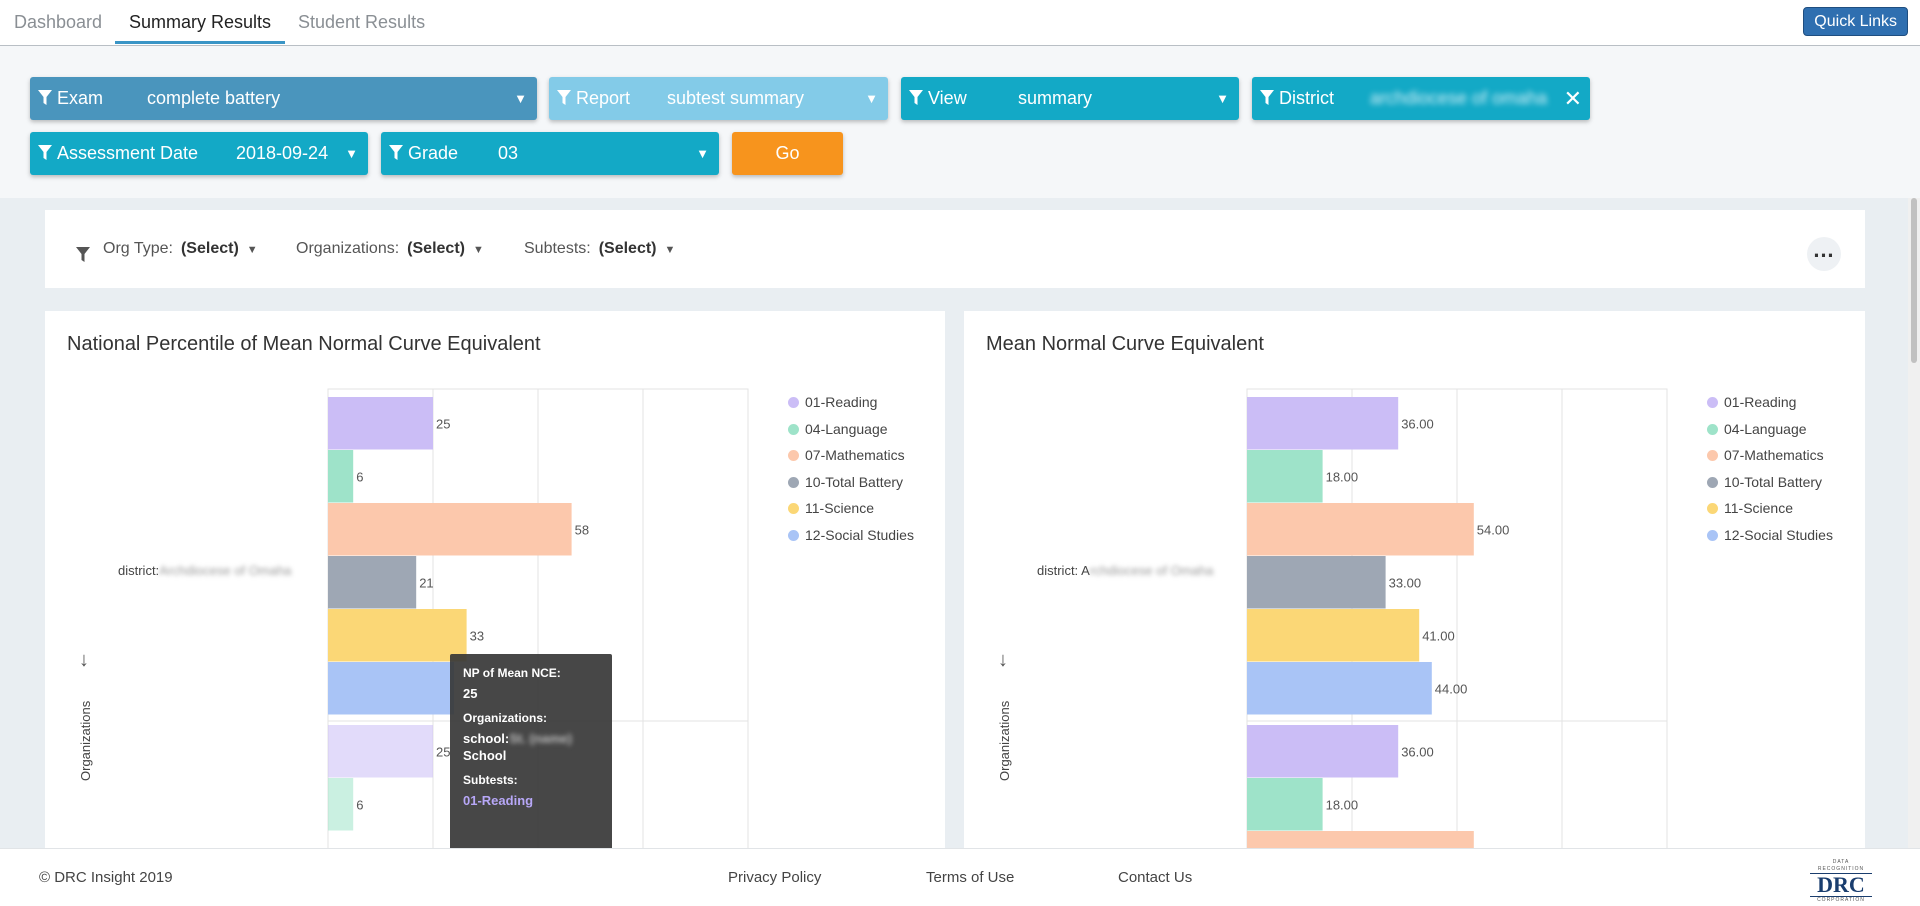 The height and width of the screenshot is (906, 1920). Describe the element at coordinates (1914, 280) in the screenshot. I see `scrollbar-thumb` at that location.